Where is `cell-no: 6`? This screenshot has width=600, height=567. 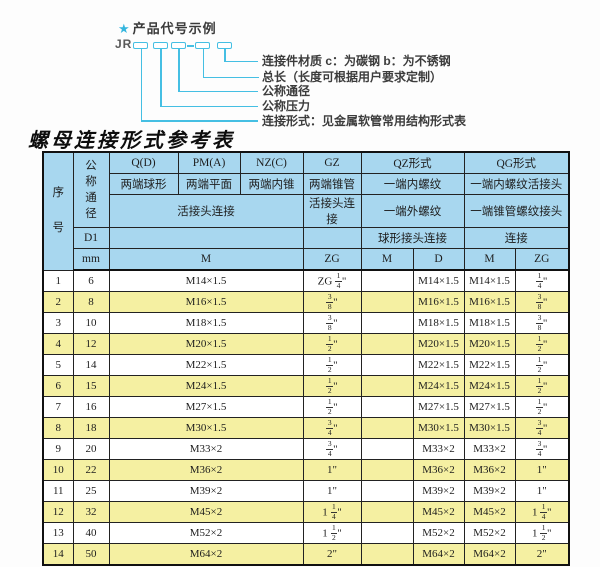 cell-no: 6 is located at coordinates (58, 386).